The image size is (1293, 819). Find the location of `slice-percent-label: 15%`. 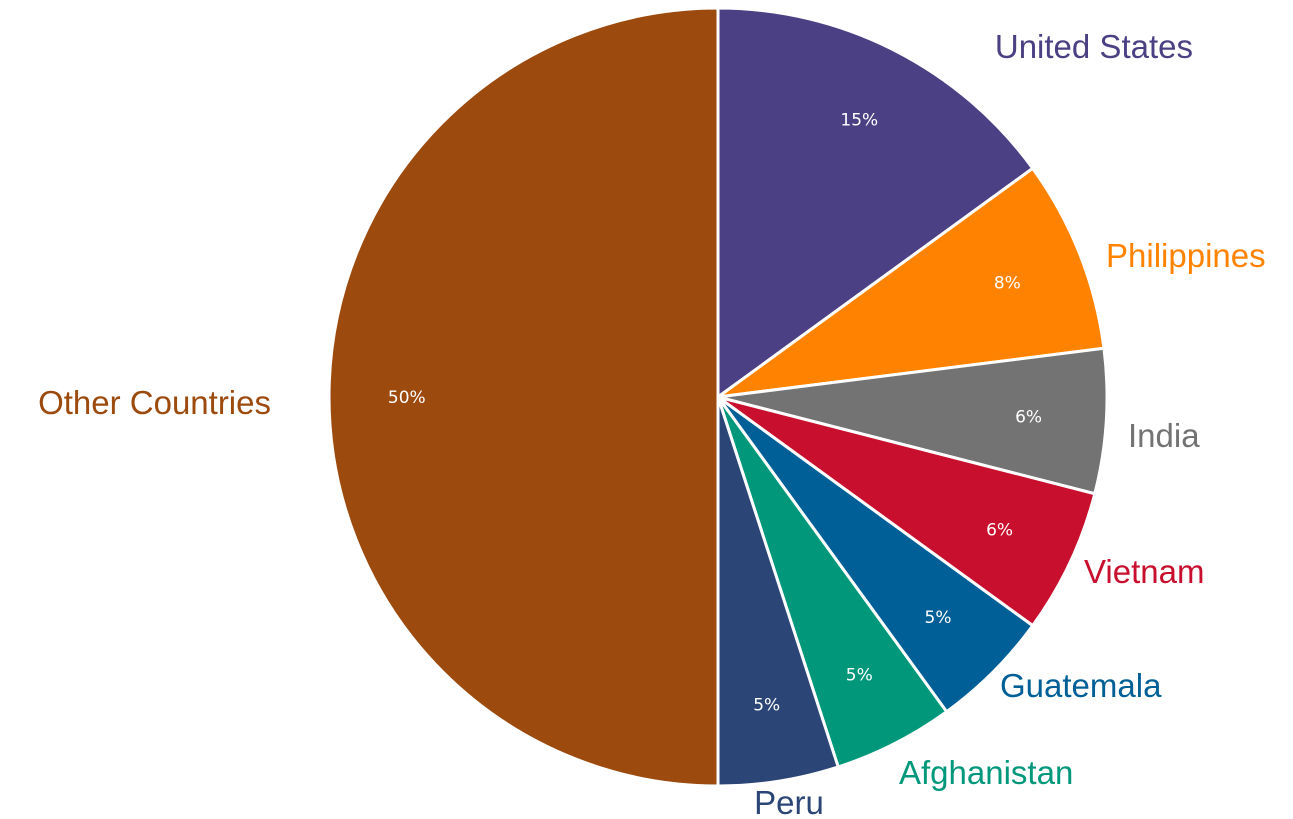

slice-percent-label: 15% is located at coordinates (859, 121).